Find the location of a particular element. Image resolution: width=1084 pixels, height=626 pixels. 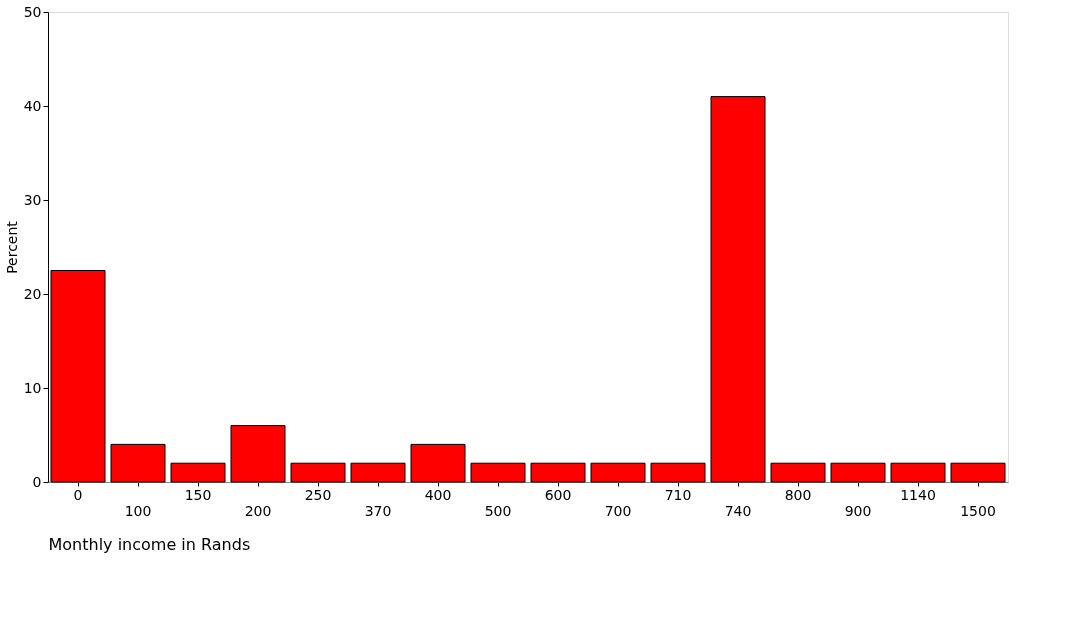

x-tick-label: 1500 is located at coordinates (978, 510).